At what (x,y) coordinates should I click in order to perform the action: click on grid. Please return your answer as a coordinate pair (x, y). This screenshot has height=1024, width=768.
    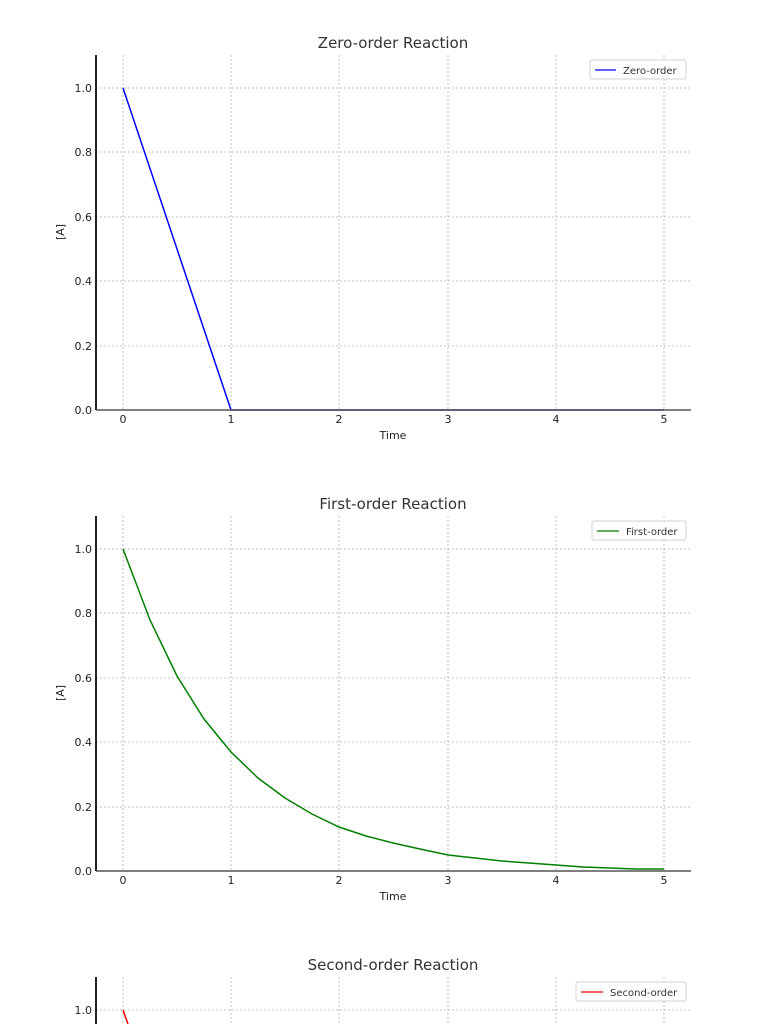
    Looking at the image, I should click on (393, 1000).